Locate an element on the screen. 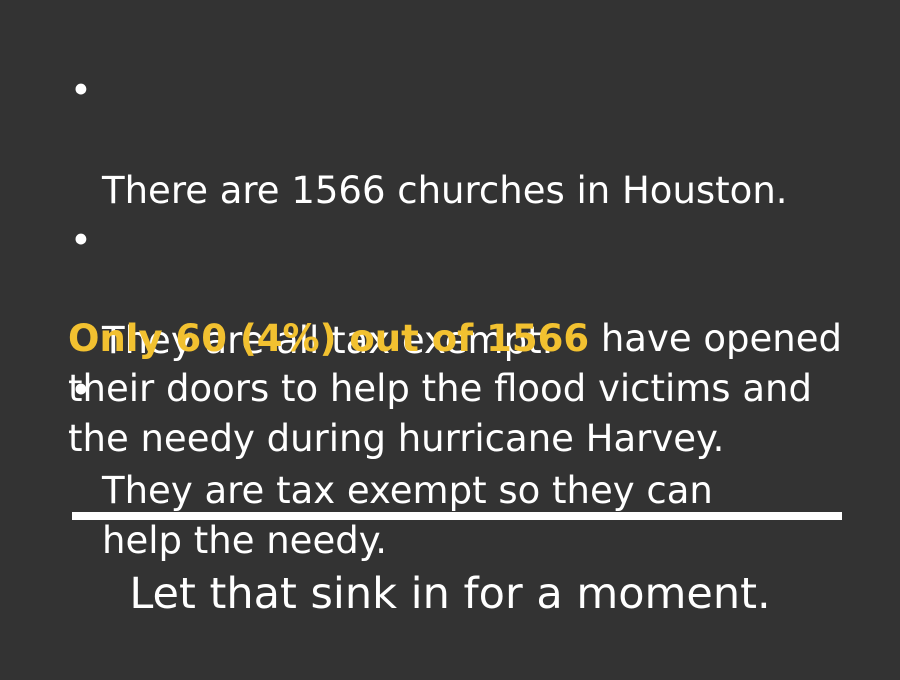 This screenshot has width=900, height=680. divider-line is located at coordinates (457, 516).